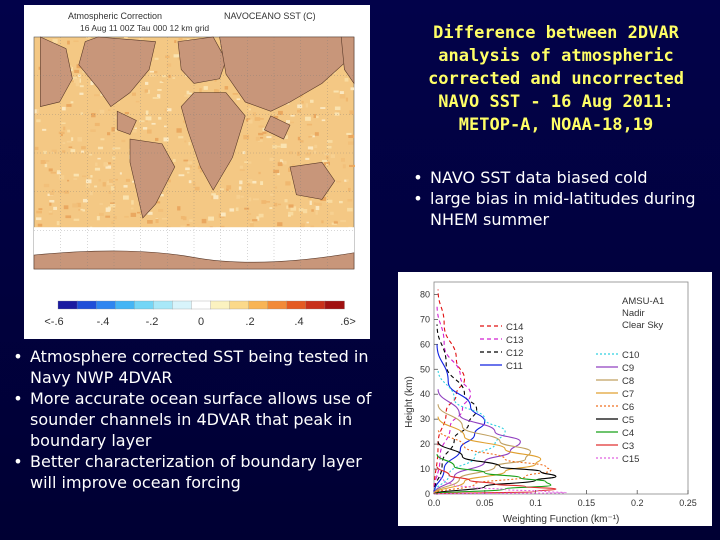  I want to click on y-tick-label: 20, so click(425, 444).